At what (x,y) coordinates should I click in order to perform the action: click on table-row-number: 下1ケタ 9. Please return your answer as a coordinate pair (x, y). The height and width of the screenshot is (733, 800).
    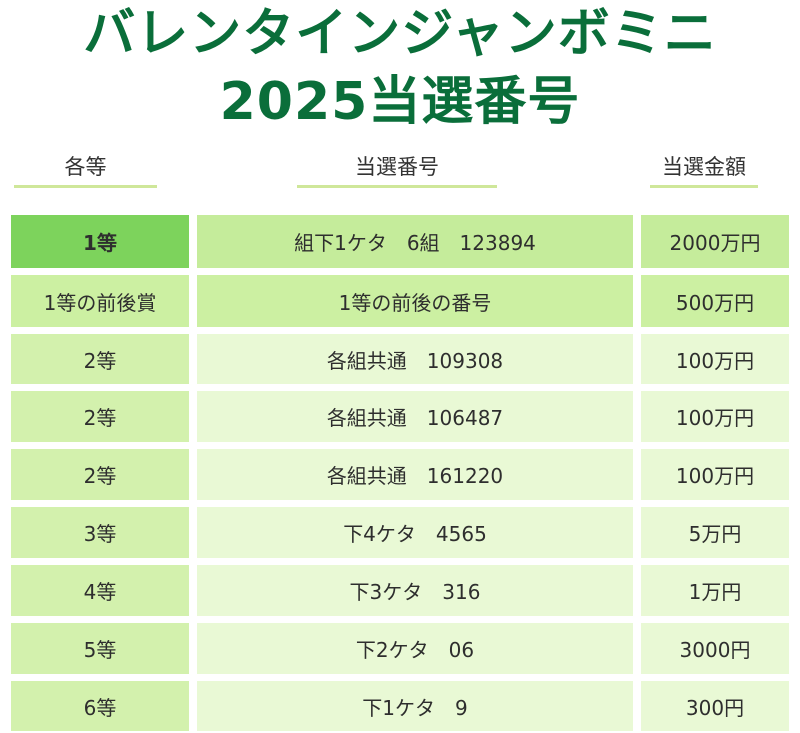
    Looking at the image, I should click on (415, 706).